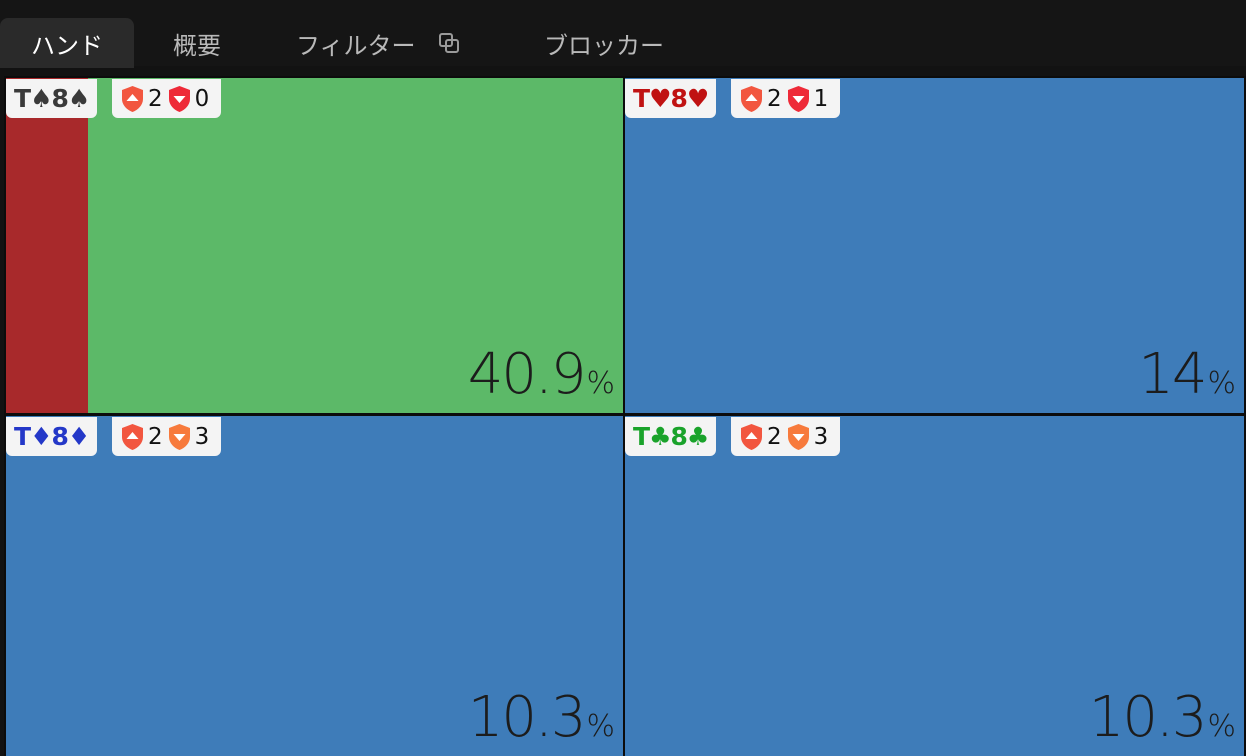 This screenshot has width=1246, height=756. I want to click on frequency-percent: 40.9%, so click(541, 374).